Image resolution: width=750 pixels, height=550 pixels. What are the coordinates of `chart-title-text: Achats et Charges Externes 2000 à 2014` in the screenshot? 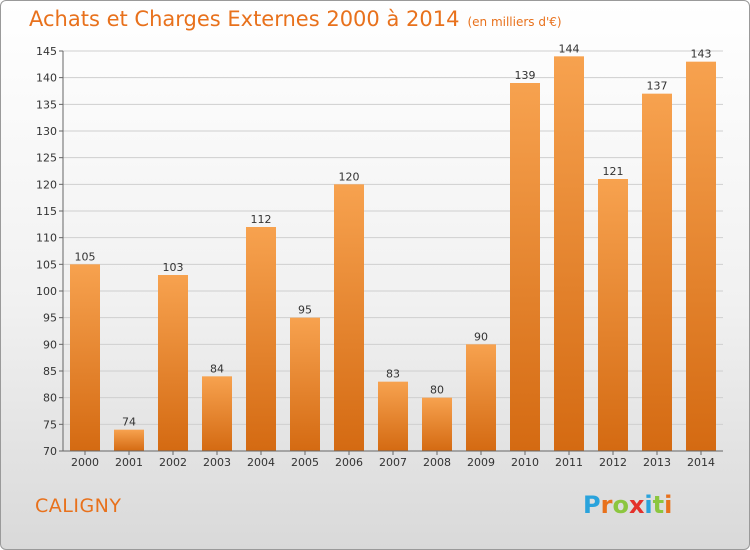 It's located at (244, 19).